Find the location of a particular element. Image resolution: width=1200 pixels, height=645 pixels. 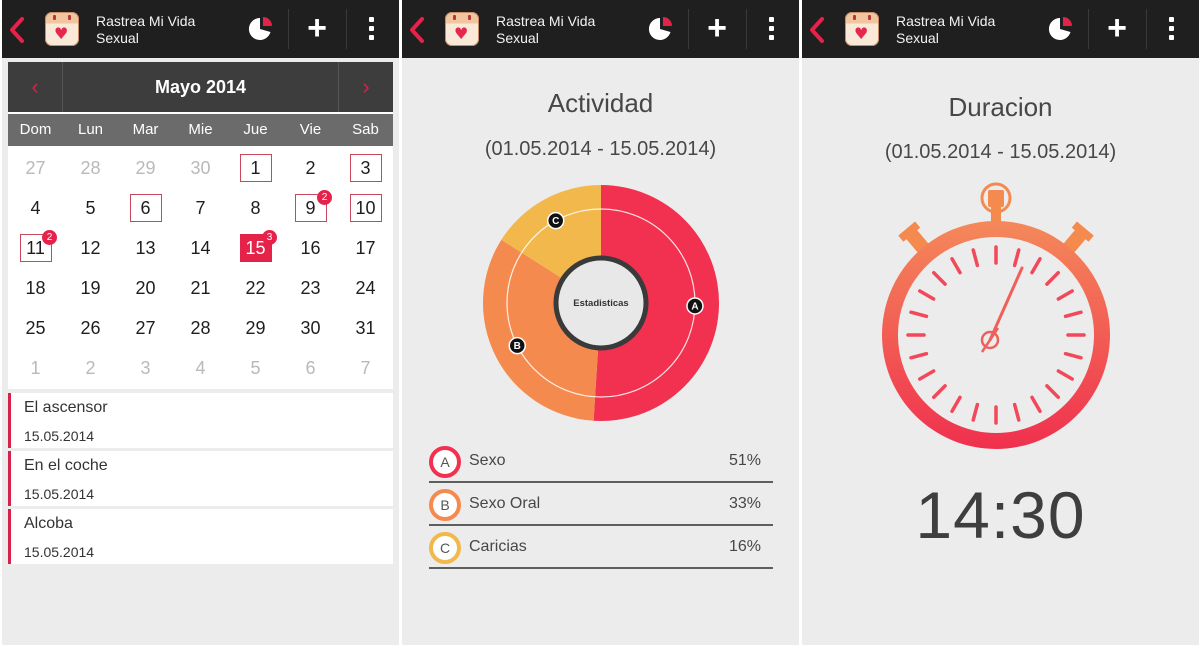

prev-month-button: ‹ is located at coordinates (35, 87).